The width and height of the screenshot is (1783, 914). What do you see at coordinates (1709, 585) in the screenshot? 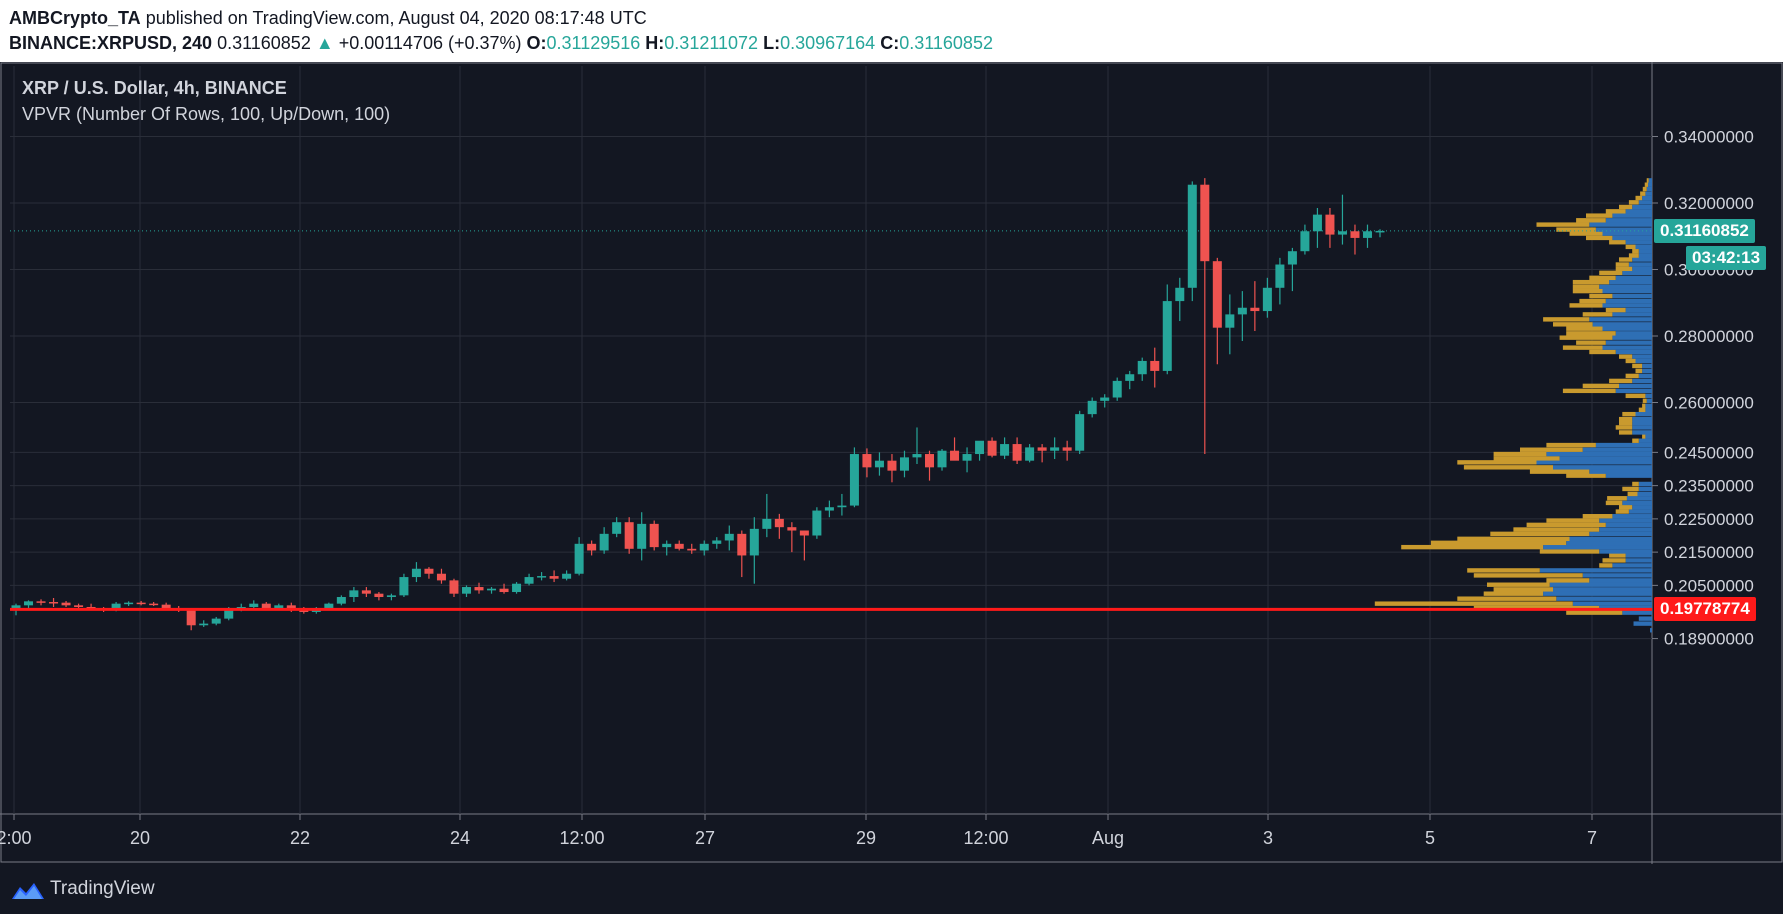
I see `price-tick-label: 0.20500000` at bounding box center [1709, 585].